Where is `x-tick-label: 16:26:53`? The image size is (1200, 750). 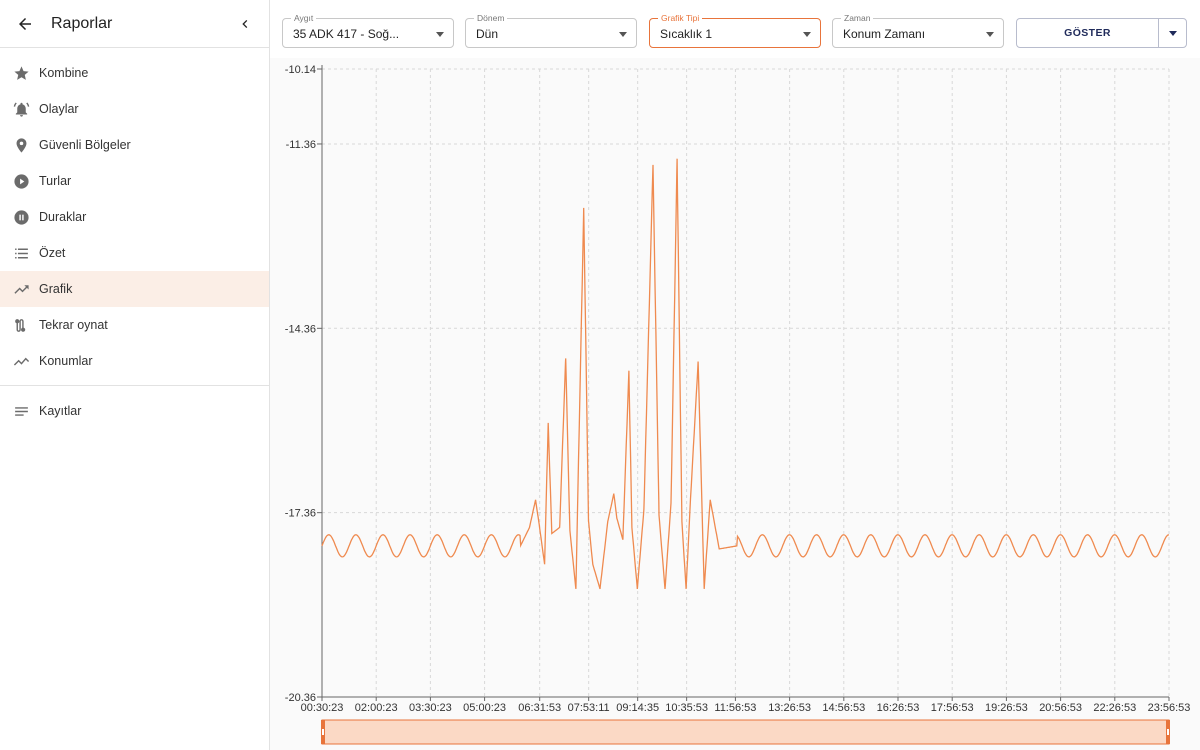
x-tick-label: 16:26:53 is located at coordinates (898, 708).